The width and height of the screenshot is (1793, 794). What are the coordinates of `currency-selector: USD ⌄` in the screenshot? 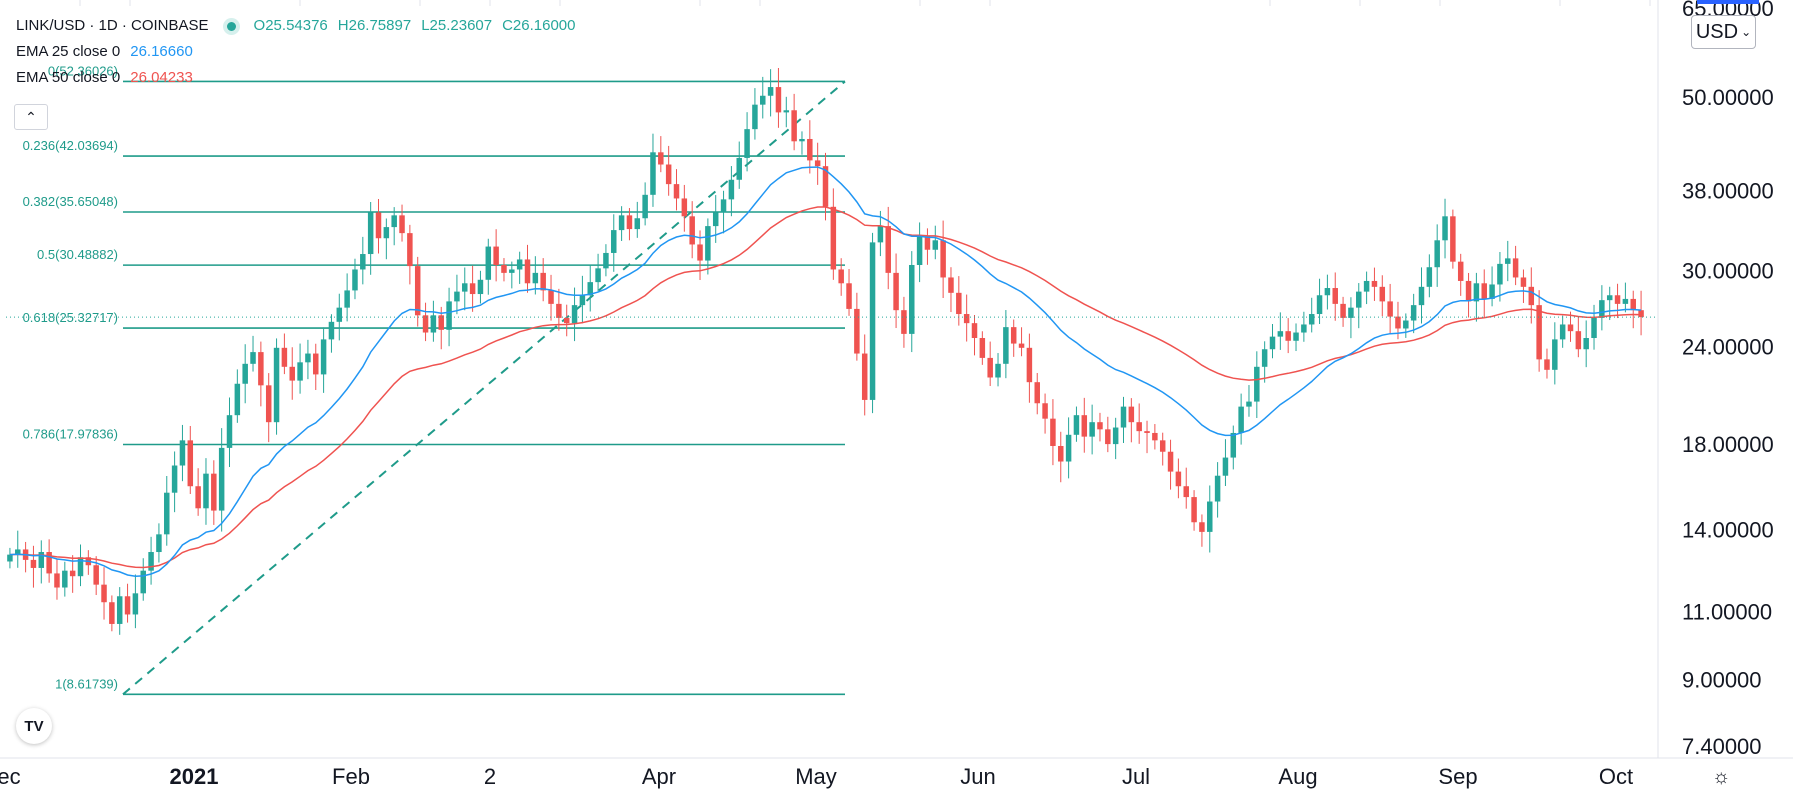 It's located at (1723, 32).